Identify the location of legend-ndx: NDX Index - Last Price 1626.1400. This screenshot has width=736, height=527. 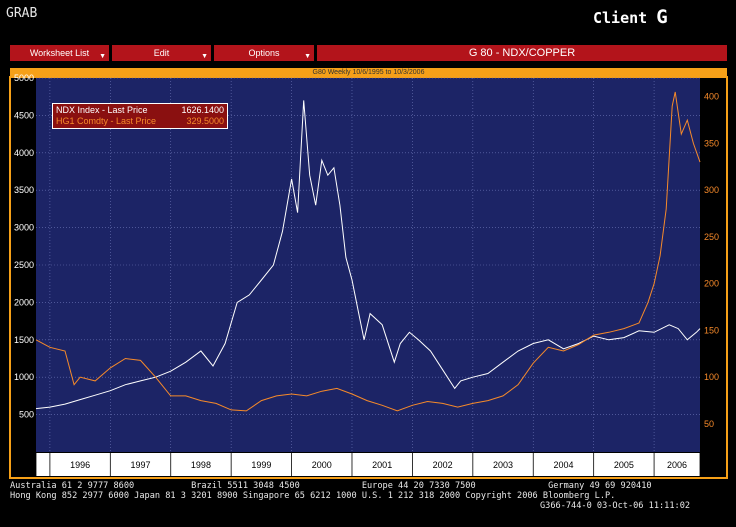
(140, 110).